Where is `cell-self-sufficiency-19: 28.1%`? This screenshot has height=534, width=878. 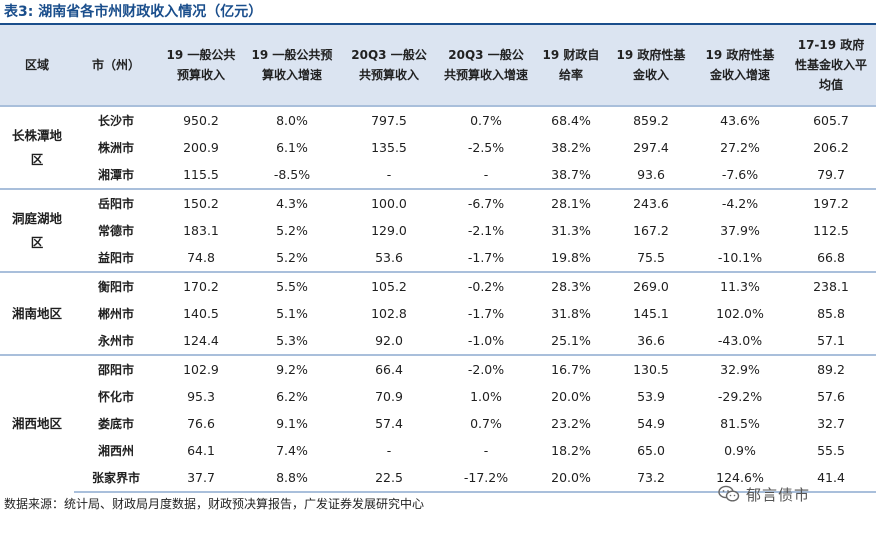
cell-self-sufficiency-19: 28.1% is located at coordinates (571, 202).